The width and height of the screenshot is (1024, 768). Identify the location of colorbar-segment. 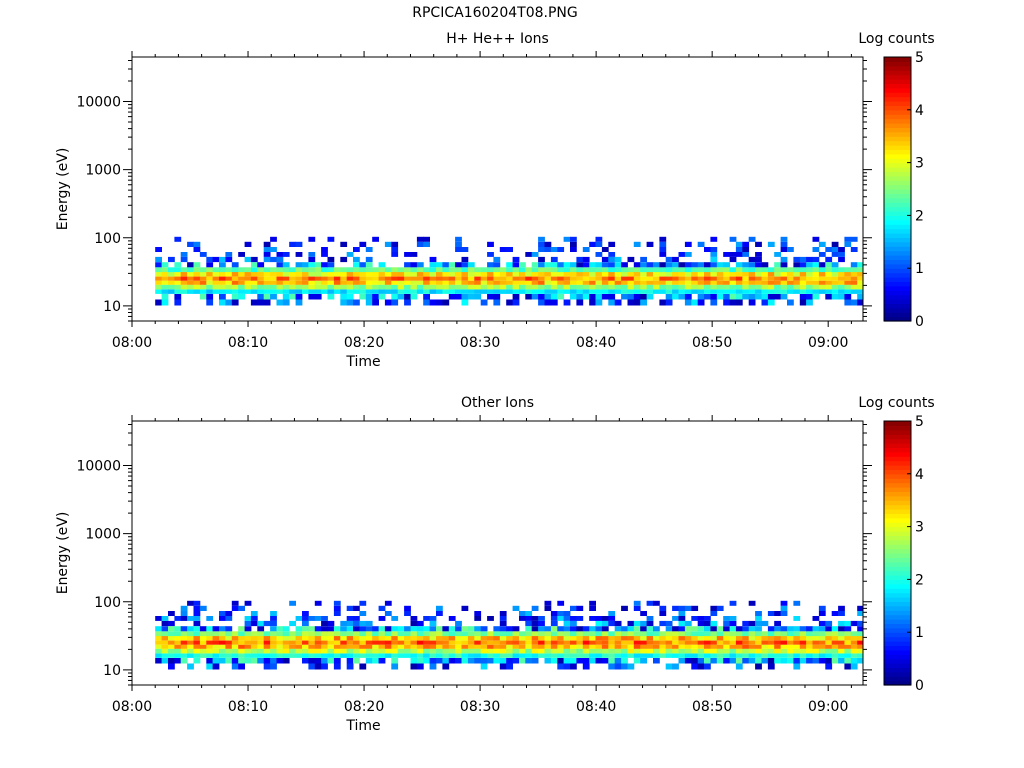
(897, 301).